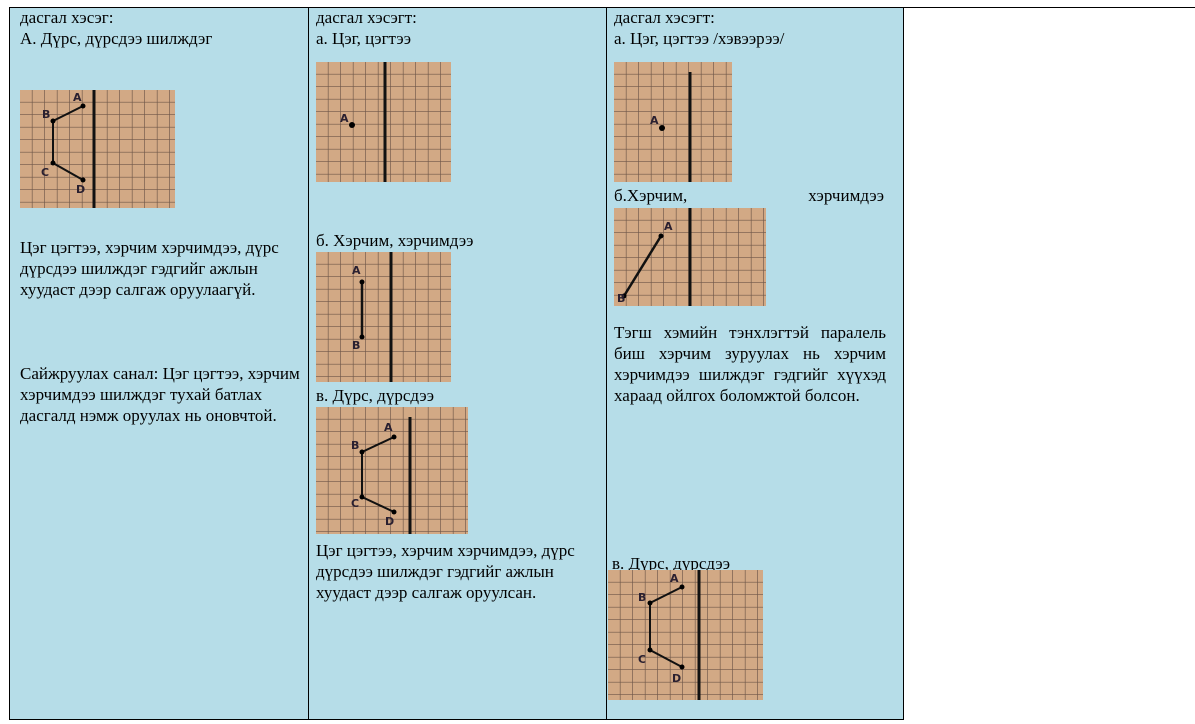 The width and height of the screenshot is (1195, 724). I want to click on subtitle: А. Дүрс, дүрсдээ шилждэг, so click(116, 38).